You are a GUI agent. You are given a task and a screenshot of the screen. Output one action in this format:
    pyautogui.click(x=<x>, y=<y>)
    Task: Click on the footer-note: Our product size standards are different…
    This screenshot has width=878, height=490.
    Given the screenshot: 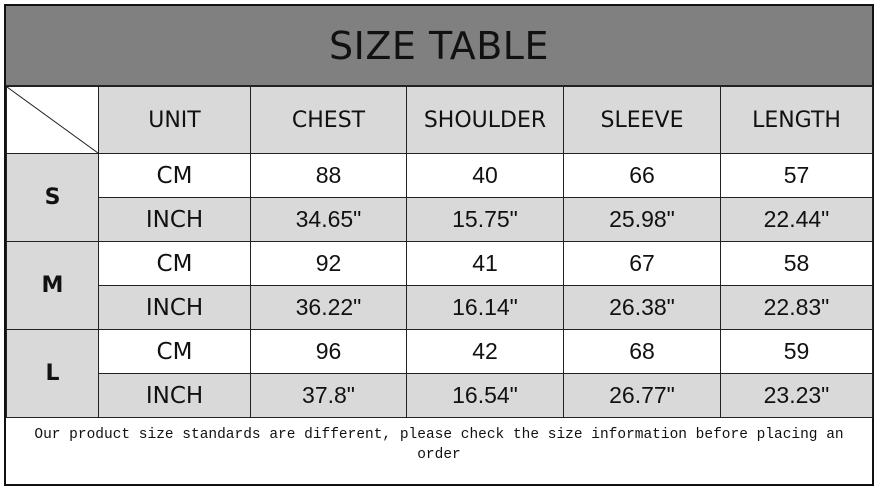 What is the action you would take?
    pyautogui.click(x=439, y=445)
    